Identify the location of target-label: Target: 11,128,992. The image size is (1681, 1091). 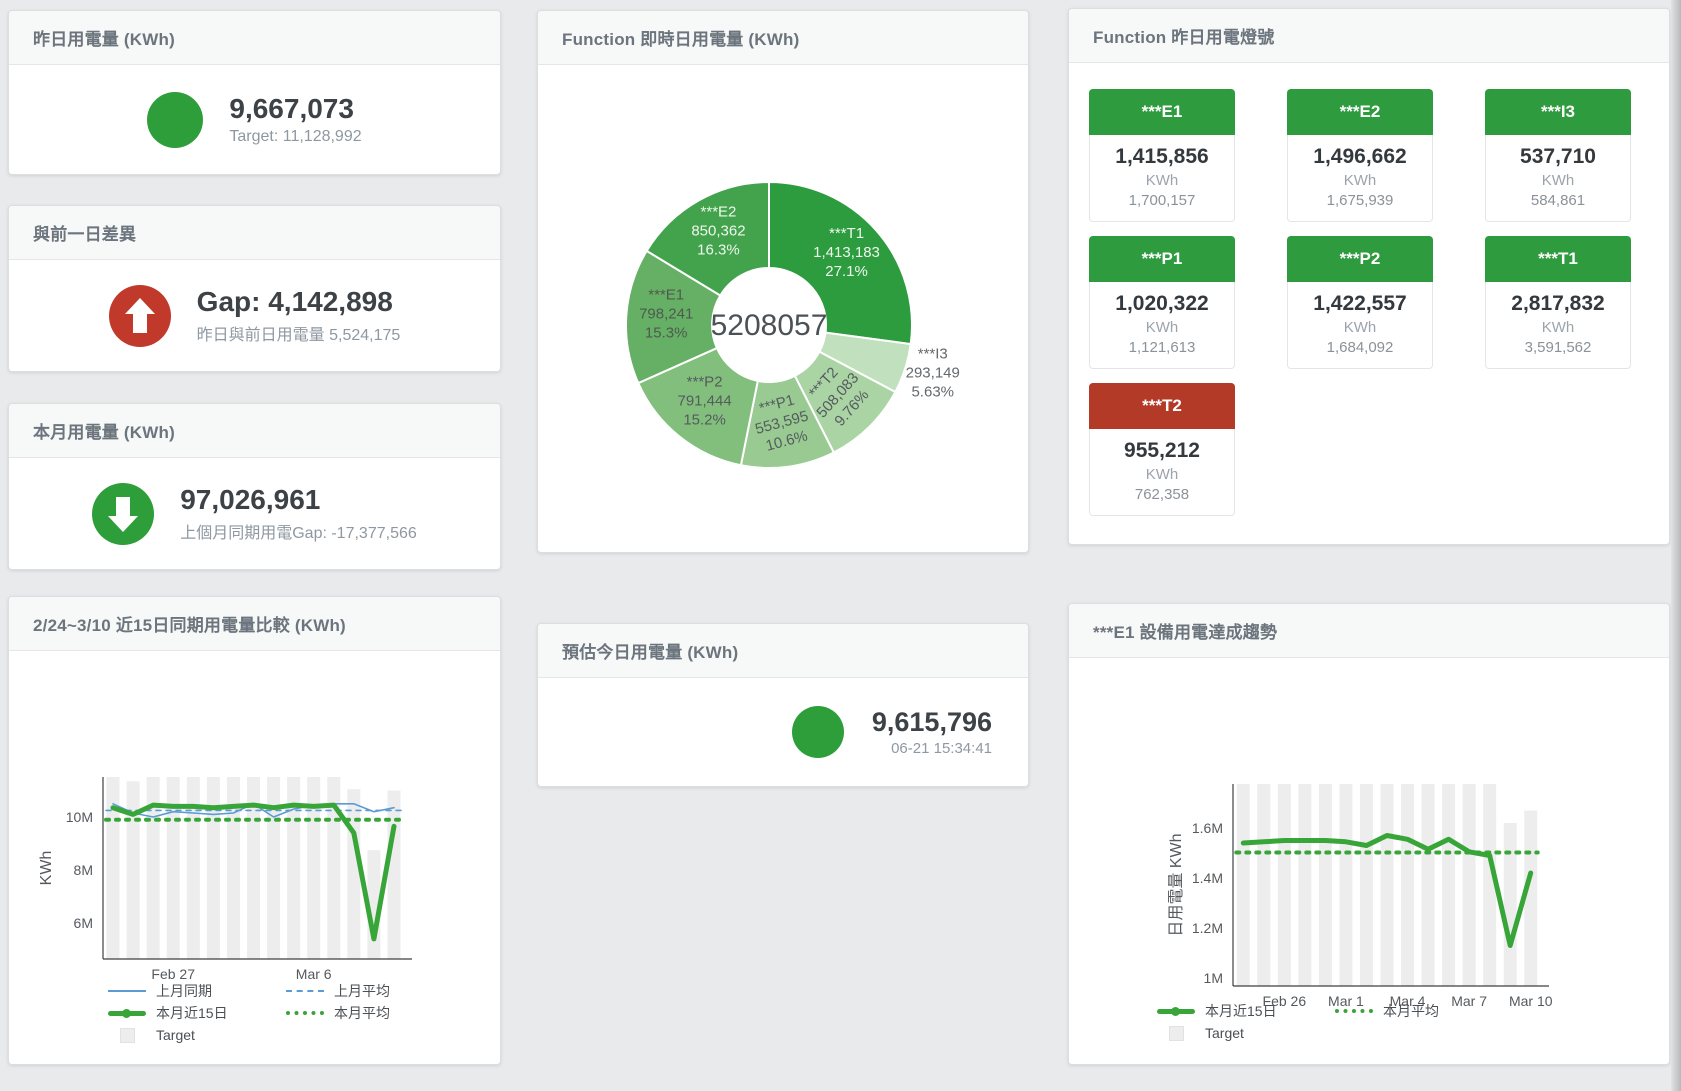
(295, 136).